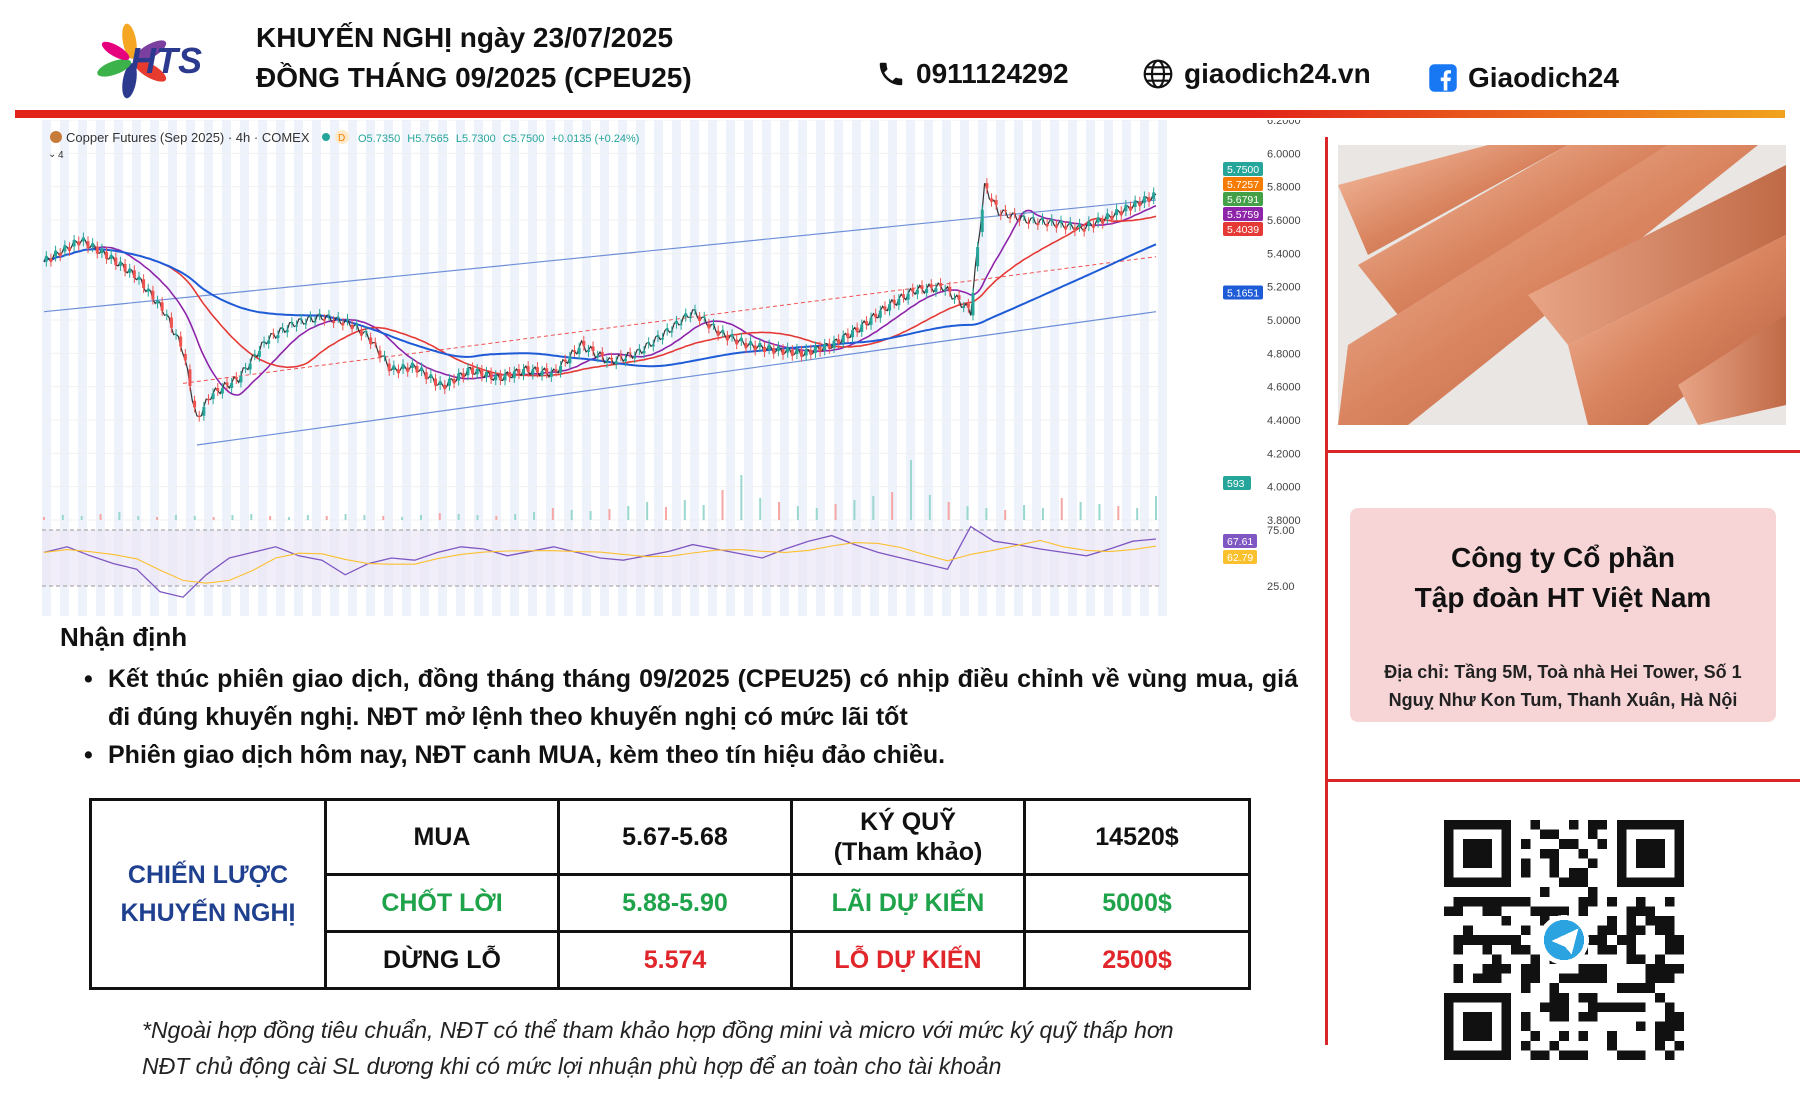 The height and width of the screenshot is (1112, 1800). Describe the element at coordinates (1326, 591) in the screenshot. I see `right-panel-divider` at that location.